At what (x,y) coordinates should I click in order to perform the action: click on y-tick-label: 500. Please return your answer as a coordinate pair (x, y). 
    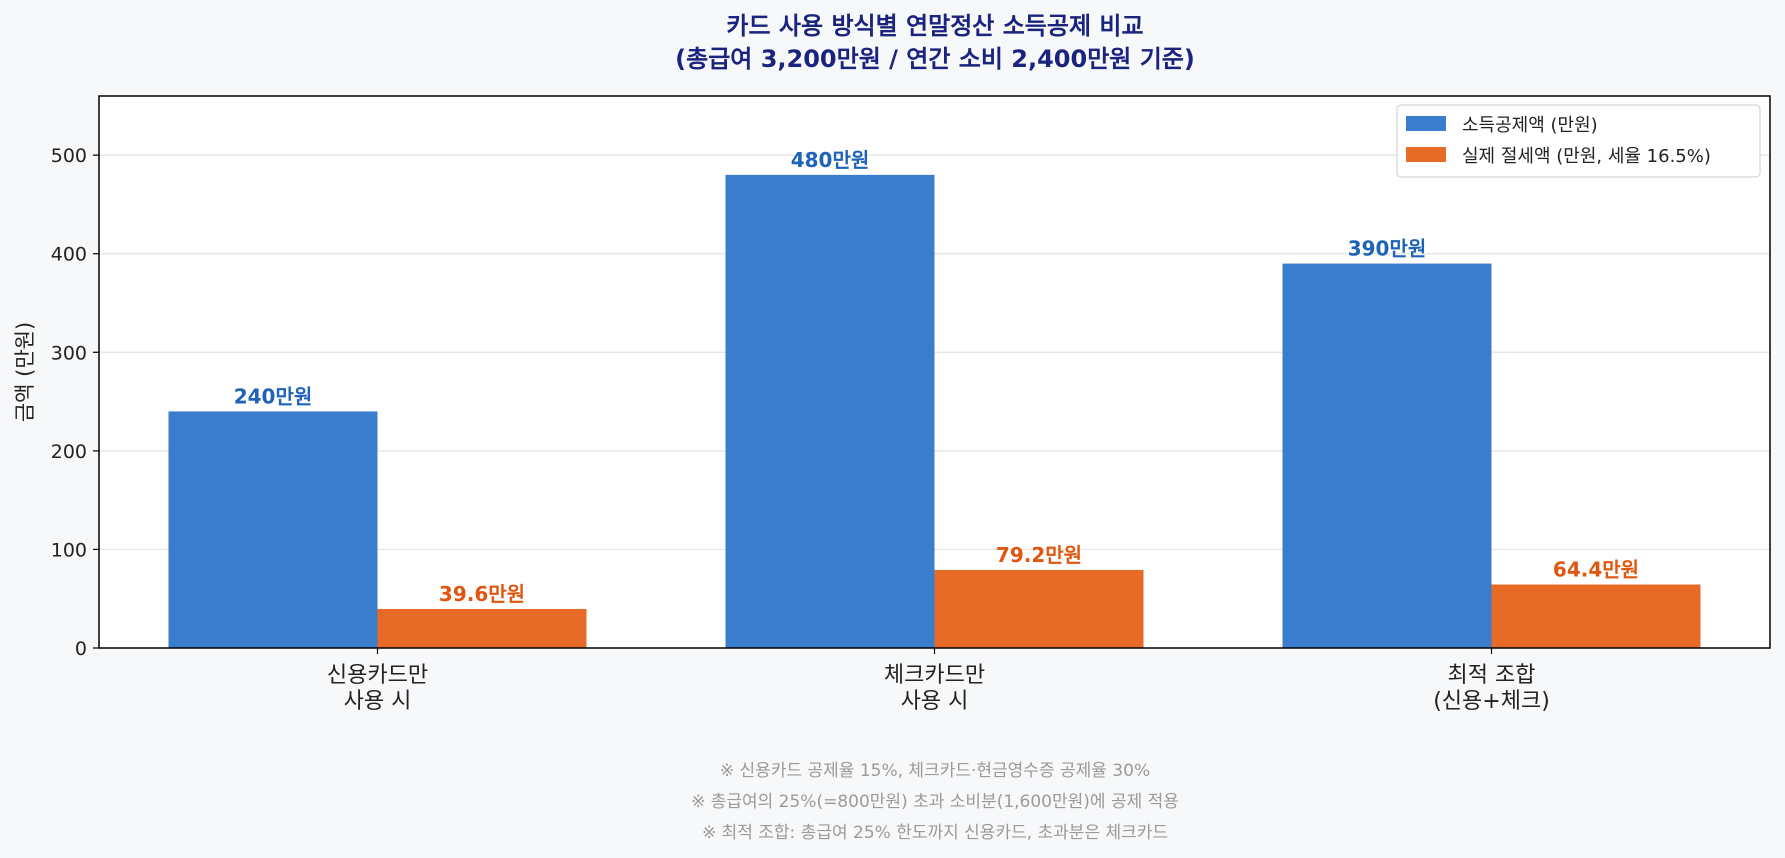
    Looking at the image, I should click on (69, 156).